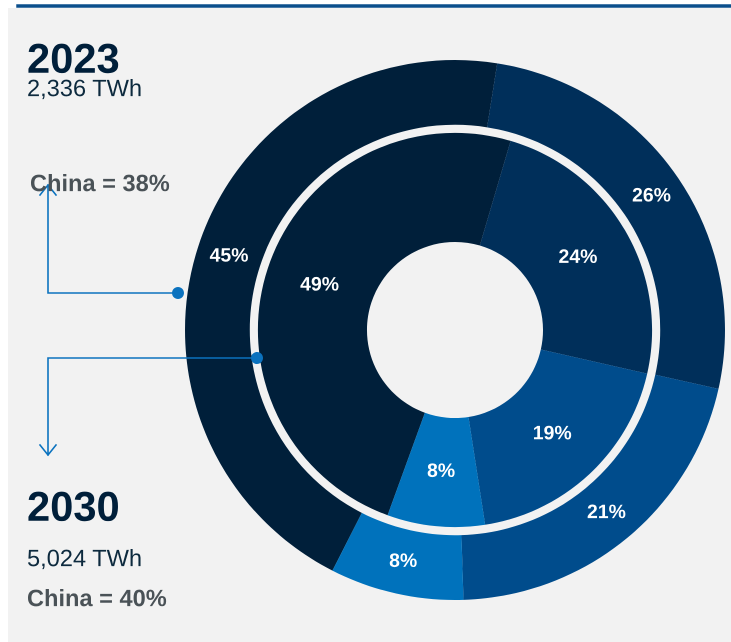 The width and height of the screenshot is (731, 642). Describe the element at coordinates (607, 511) in the screenshot. I see `data-label: 21%` at that location.